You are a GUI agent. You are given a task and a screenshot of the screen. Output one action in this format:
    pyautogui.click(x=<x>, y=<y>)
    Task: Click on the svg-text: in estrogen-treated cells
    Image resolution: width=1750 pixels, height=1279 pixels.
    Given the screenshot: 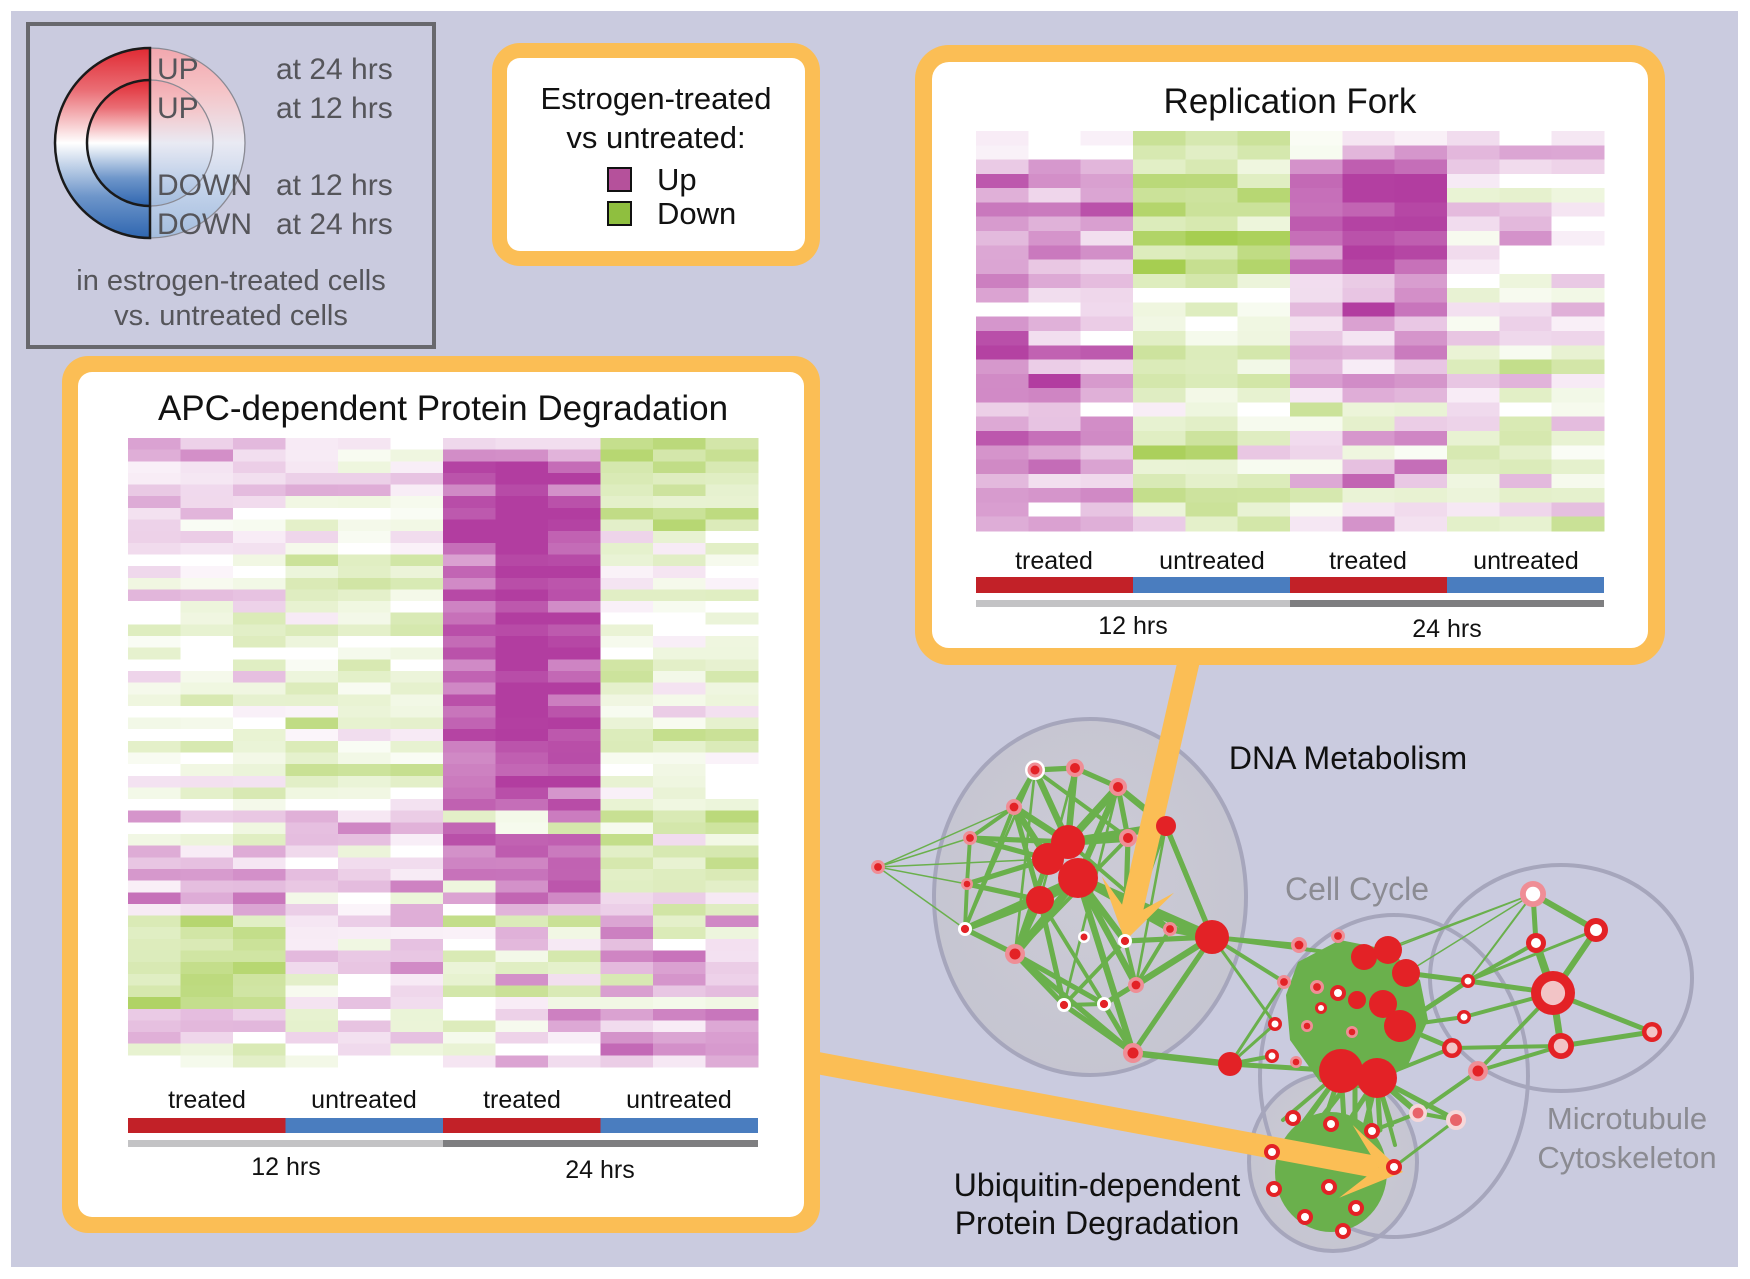 What is the action you would take?
    pyautogui.click(x=231, y=281)
    